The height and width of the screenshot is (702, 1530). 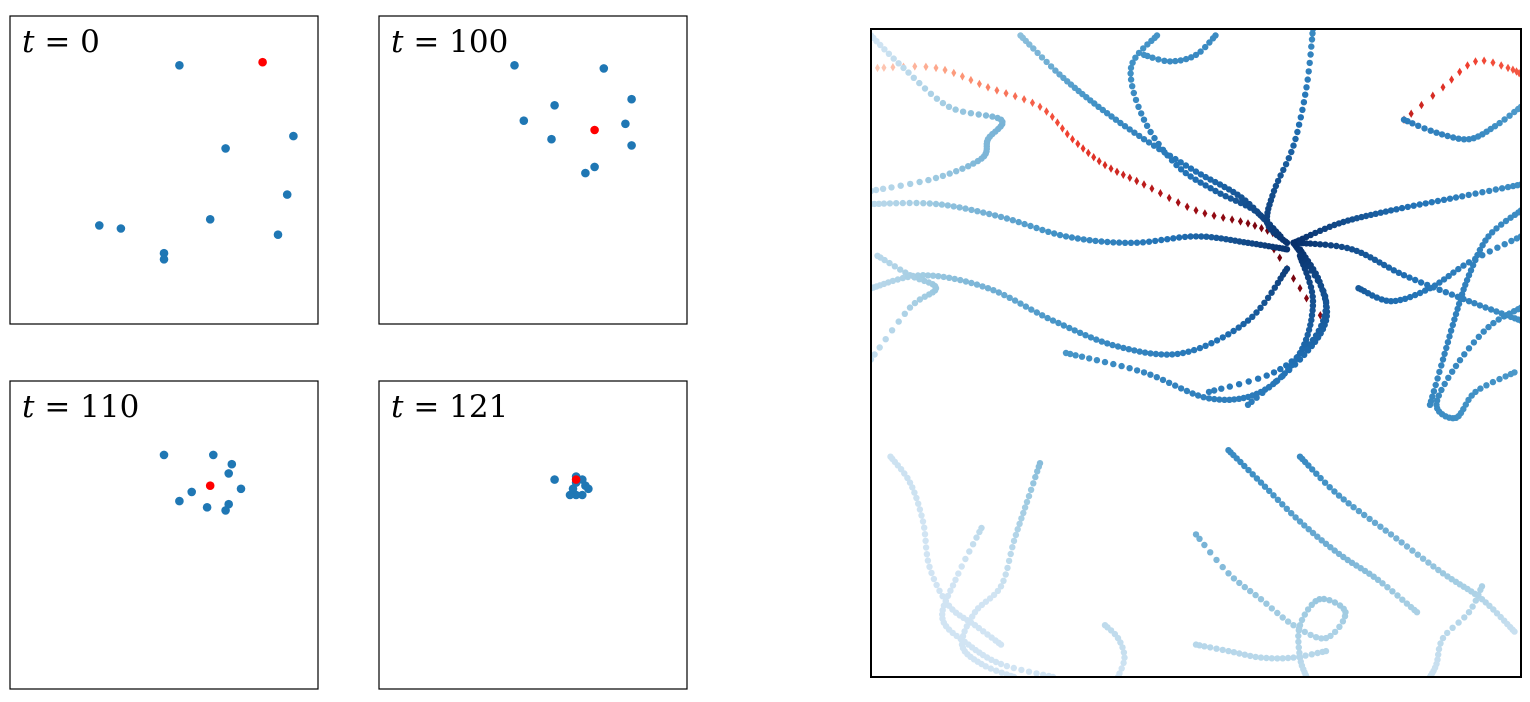 What do you see at coordinates (196, 160) in the screenshot?
I see `panel-marks` at bounding box center [196, 160].